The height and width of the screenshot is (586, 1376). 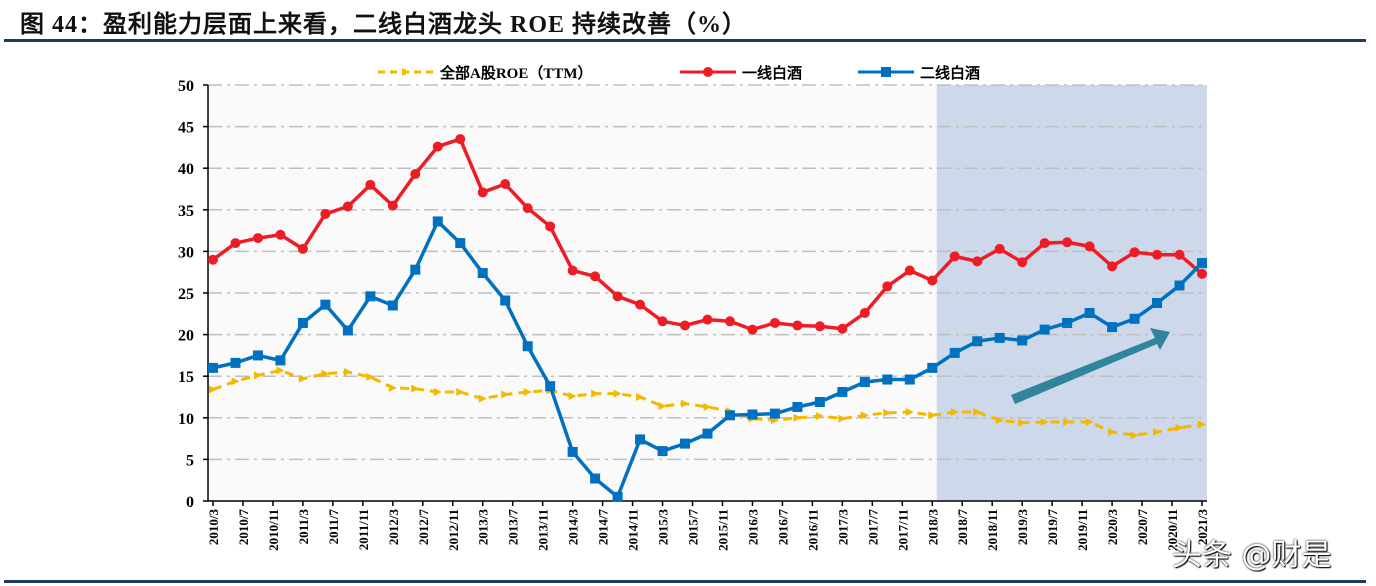 What do you see at coordinates (393, 527) in the screenshot?
I see `x-tick-label: 2012/3` at bounding box center [393, 527].